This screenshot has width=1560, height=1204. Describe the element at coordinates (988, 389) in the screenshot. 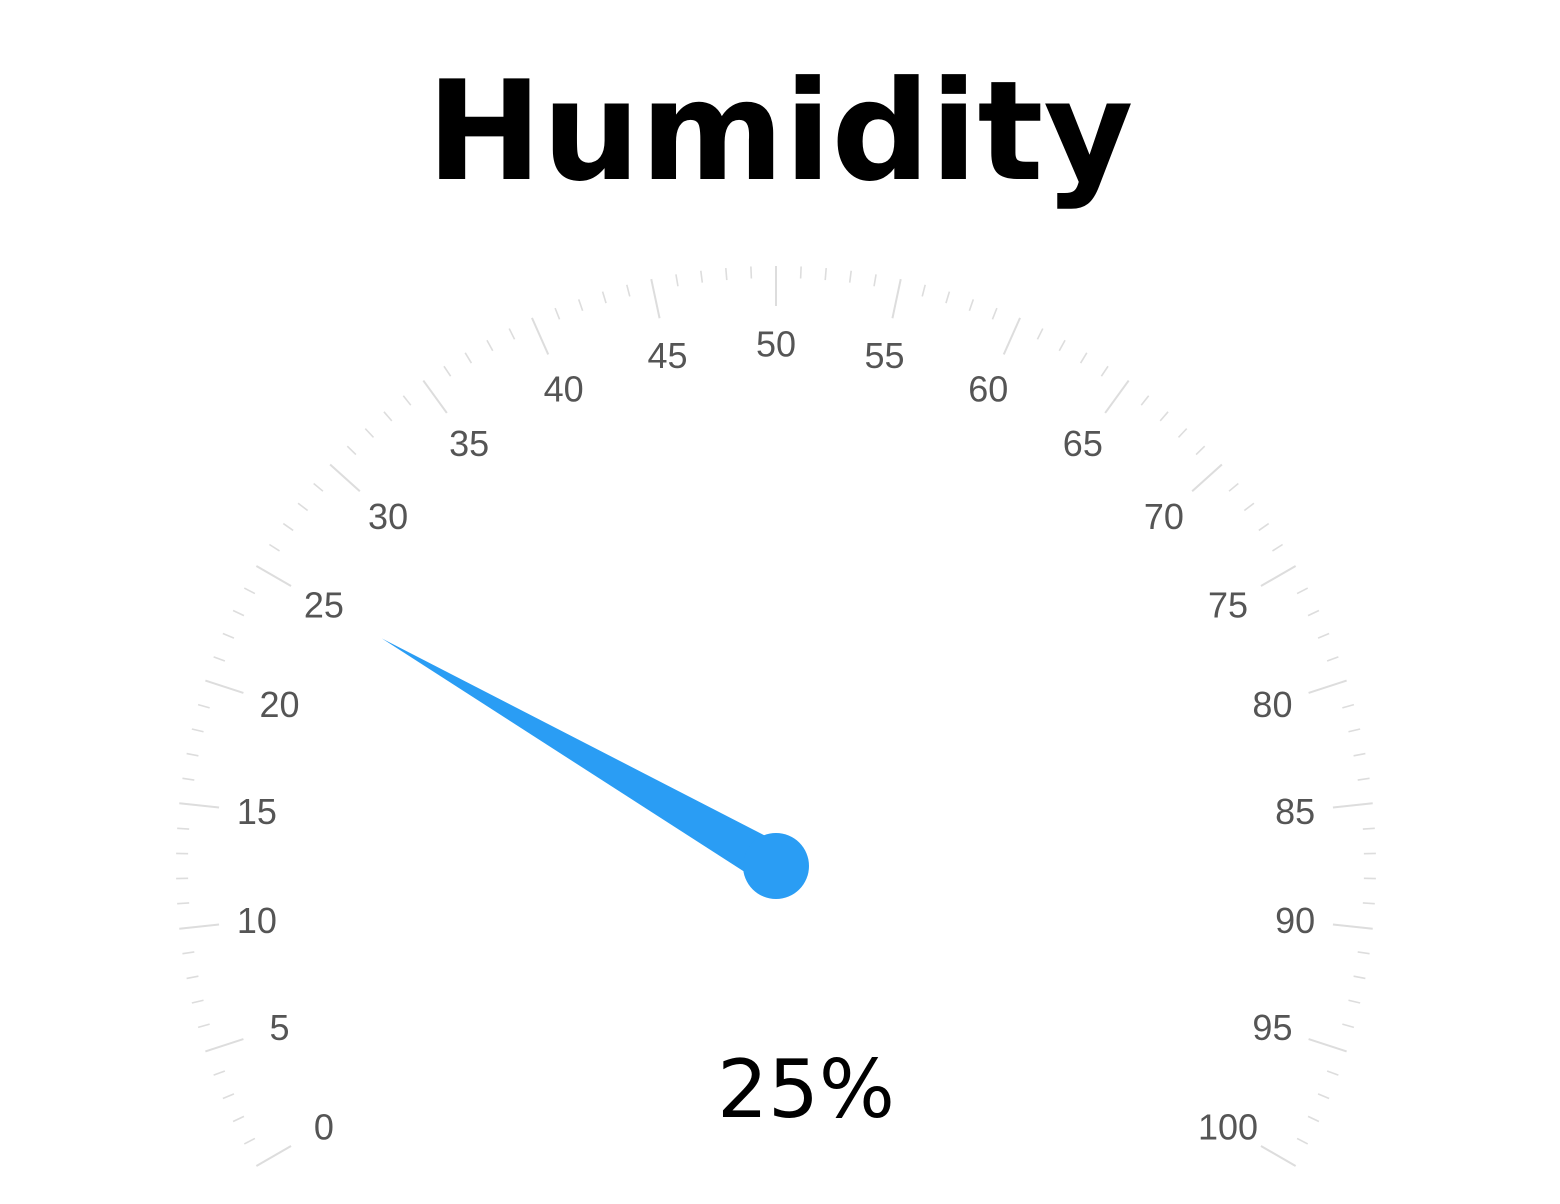

I see `gauge-tick-label: 60` at that location.